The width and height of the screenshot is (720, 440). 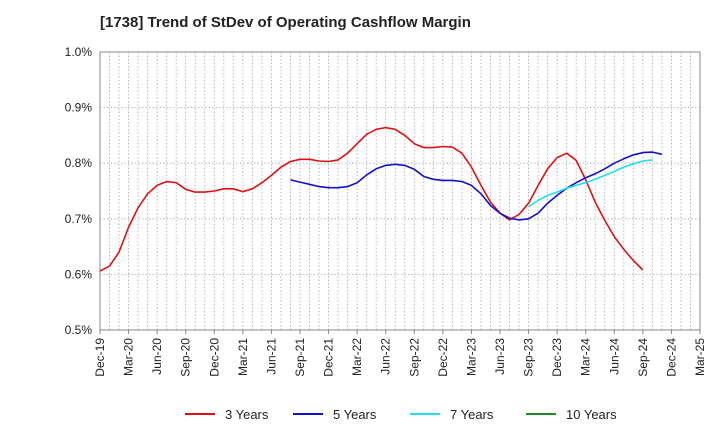 I want to click on y-tick-label: 0.8%, so click(x=79, y=163).